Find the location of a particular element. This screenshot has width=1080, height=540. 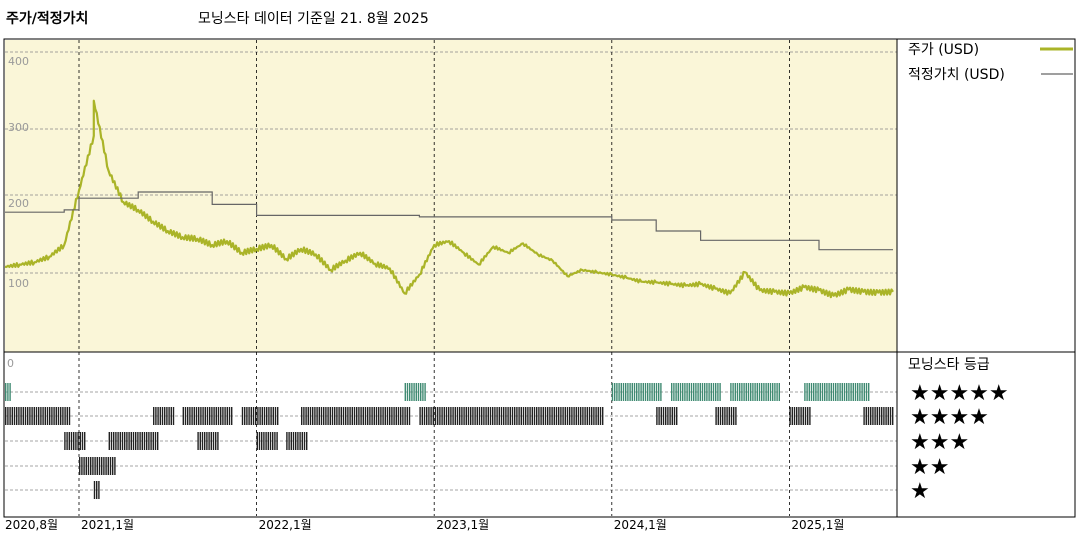

x-tick-label: 2022,1월 is located at coordinates (285, 525).